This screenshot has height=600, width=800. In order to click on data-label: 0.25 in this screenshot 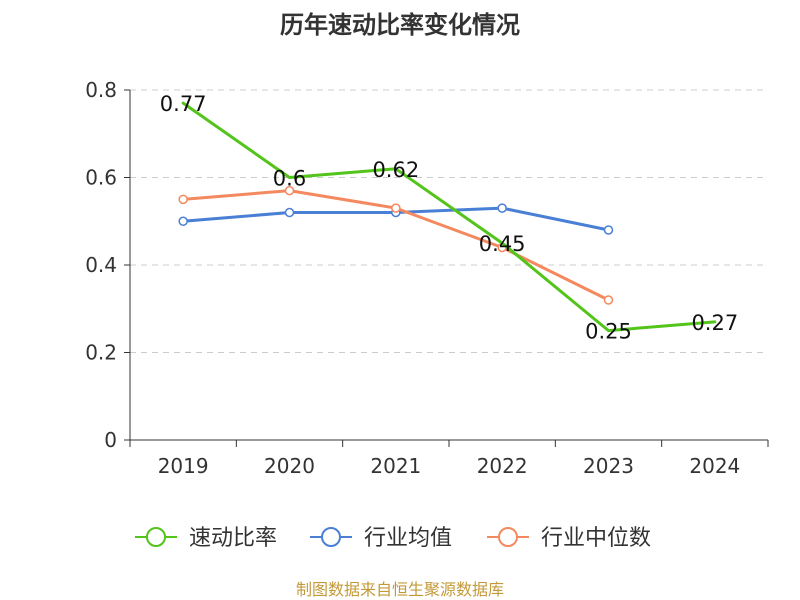, I will do `click(608, 332)`.